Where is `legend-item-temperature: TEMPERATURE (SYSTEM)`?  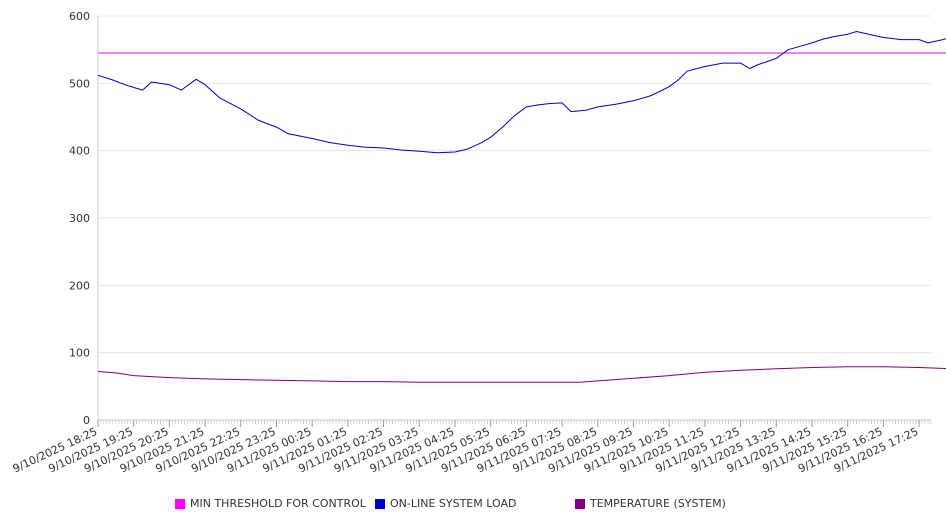
legend-item-temperature: TEMPERATURE (SYSTEM) is located at coordinates (650, 503).